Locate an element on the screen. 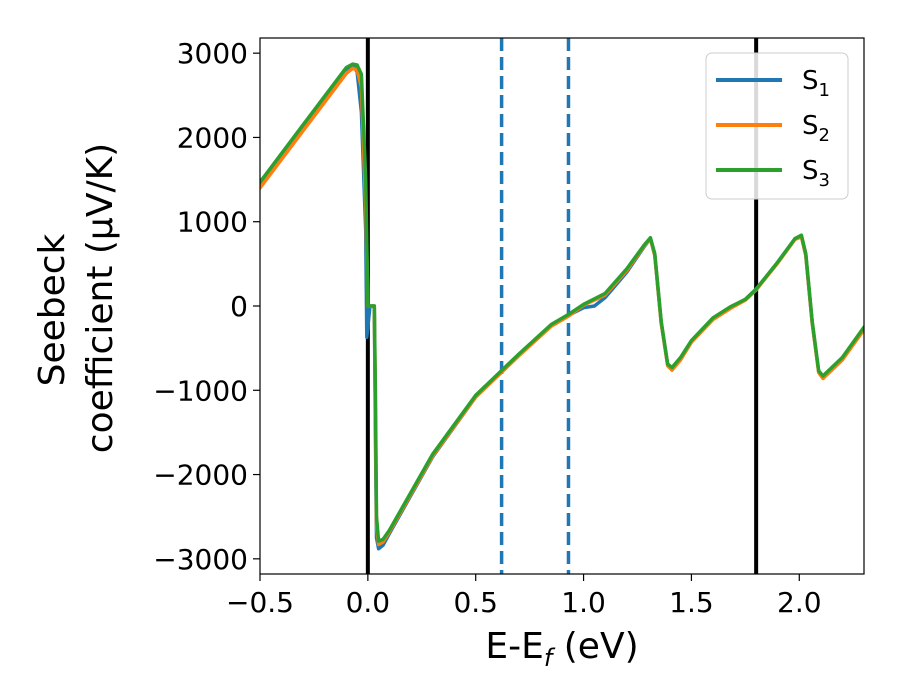 The height and width of the screenshot is (700, 900). y-tick-label: −1000 is located at coordinates (200, 390).